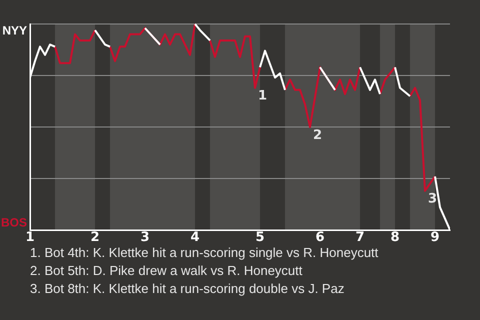 This screenshot has height=320, width=480. I want to click on text: 1. Bot 4th: K. Klettke hit a run-scoring single vs R. Honeycutt, so click(204, 253).